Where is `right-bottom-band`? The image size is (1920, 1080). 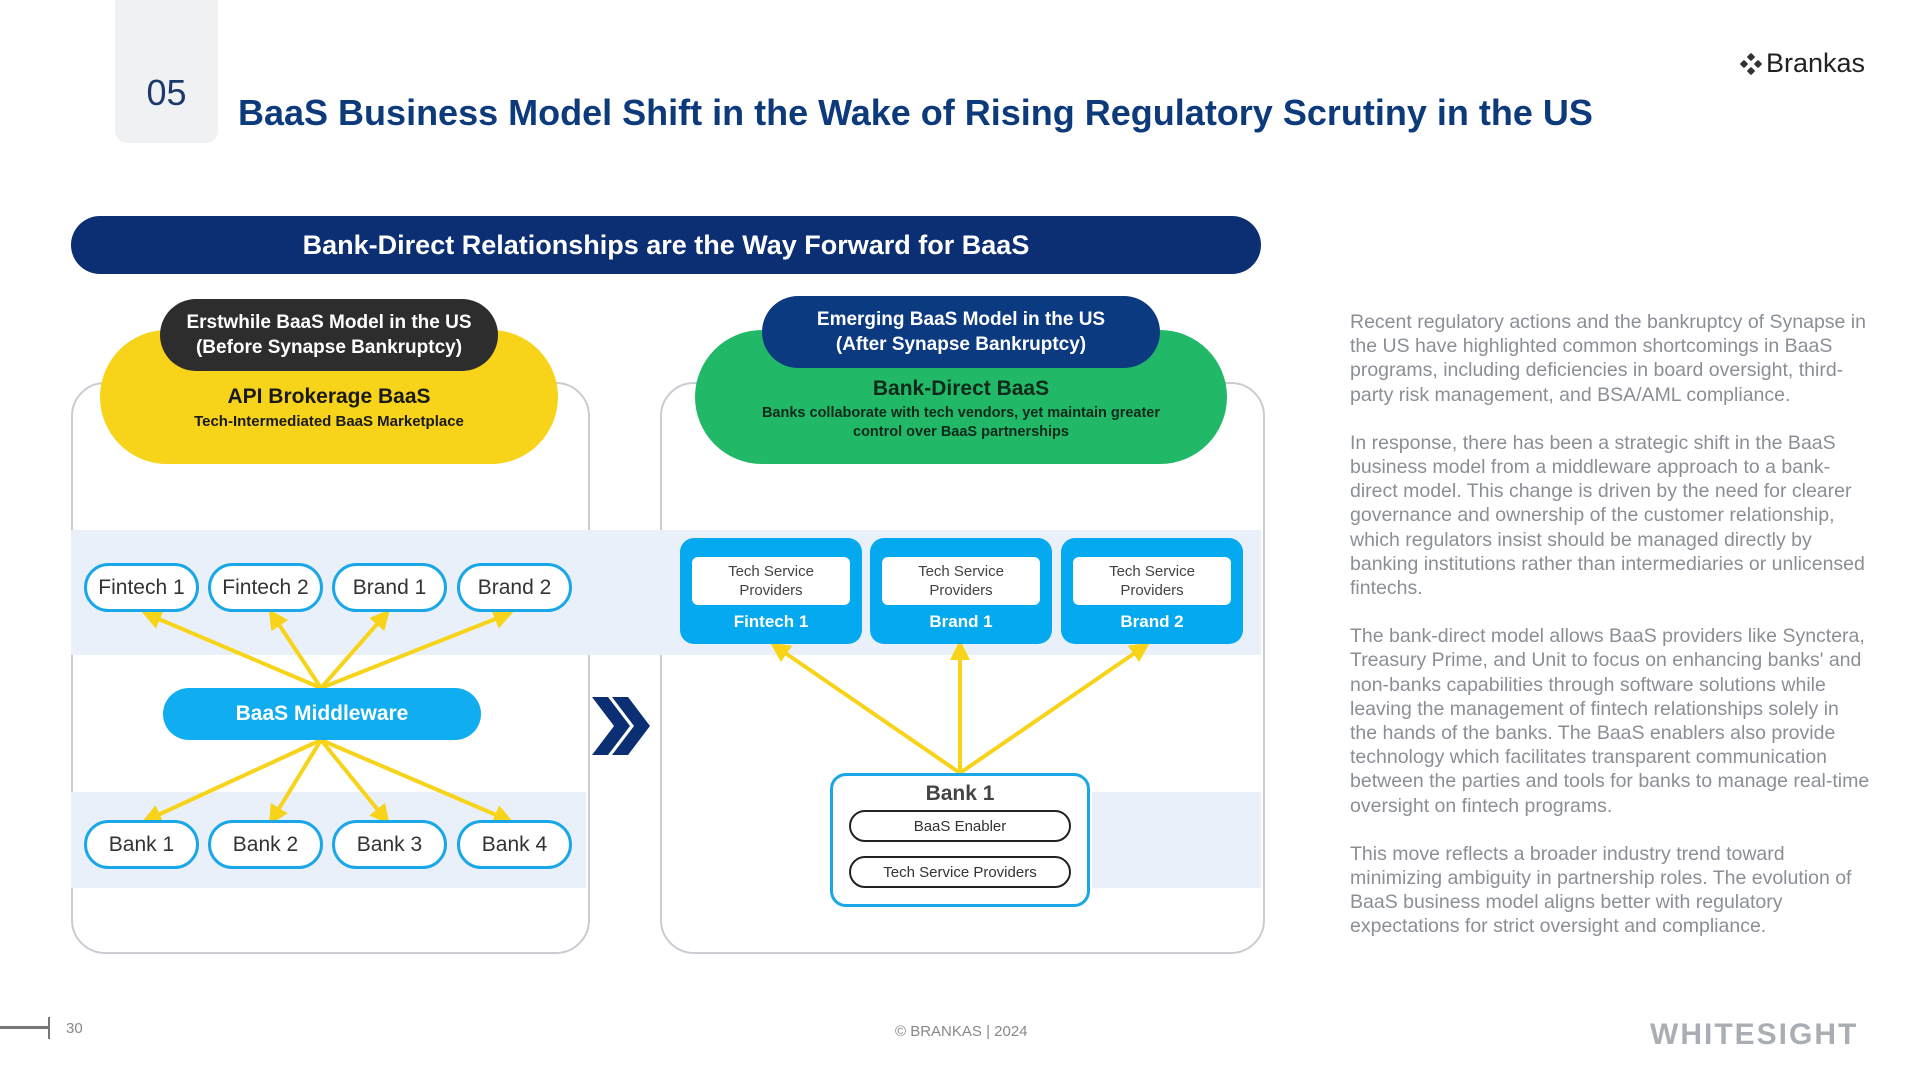 right-bottom-band is located at coordinates (1176, 840).